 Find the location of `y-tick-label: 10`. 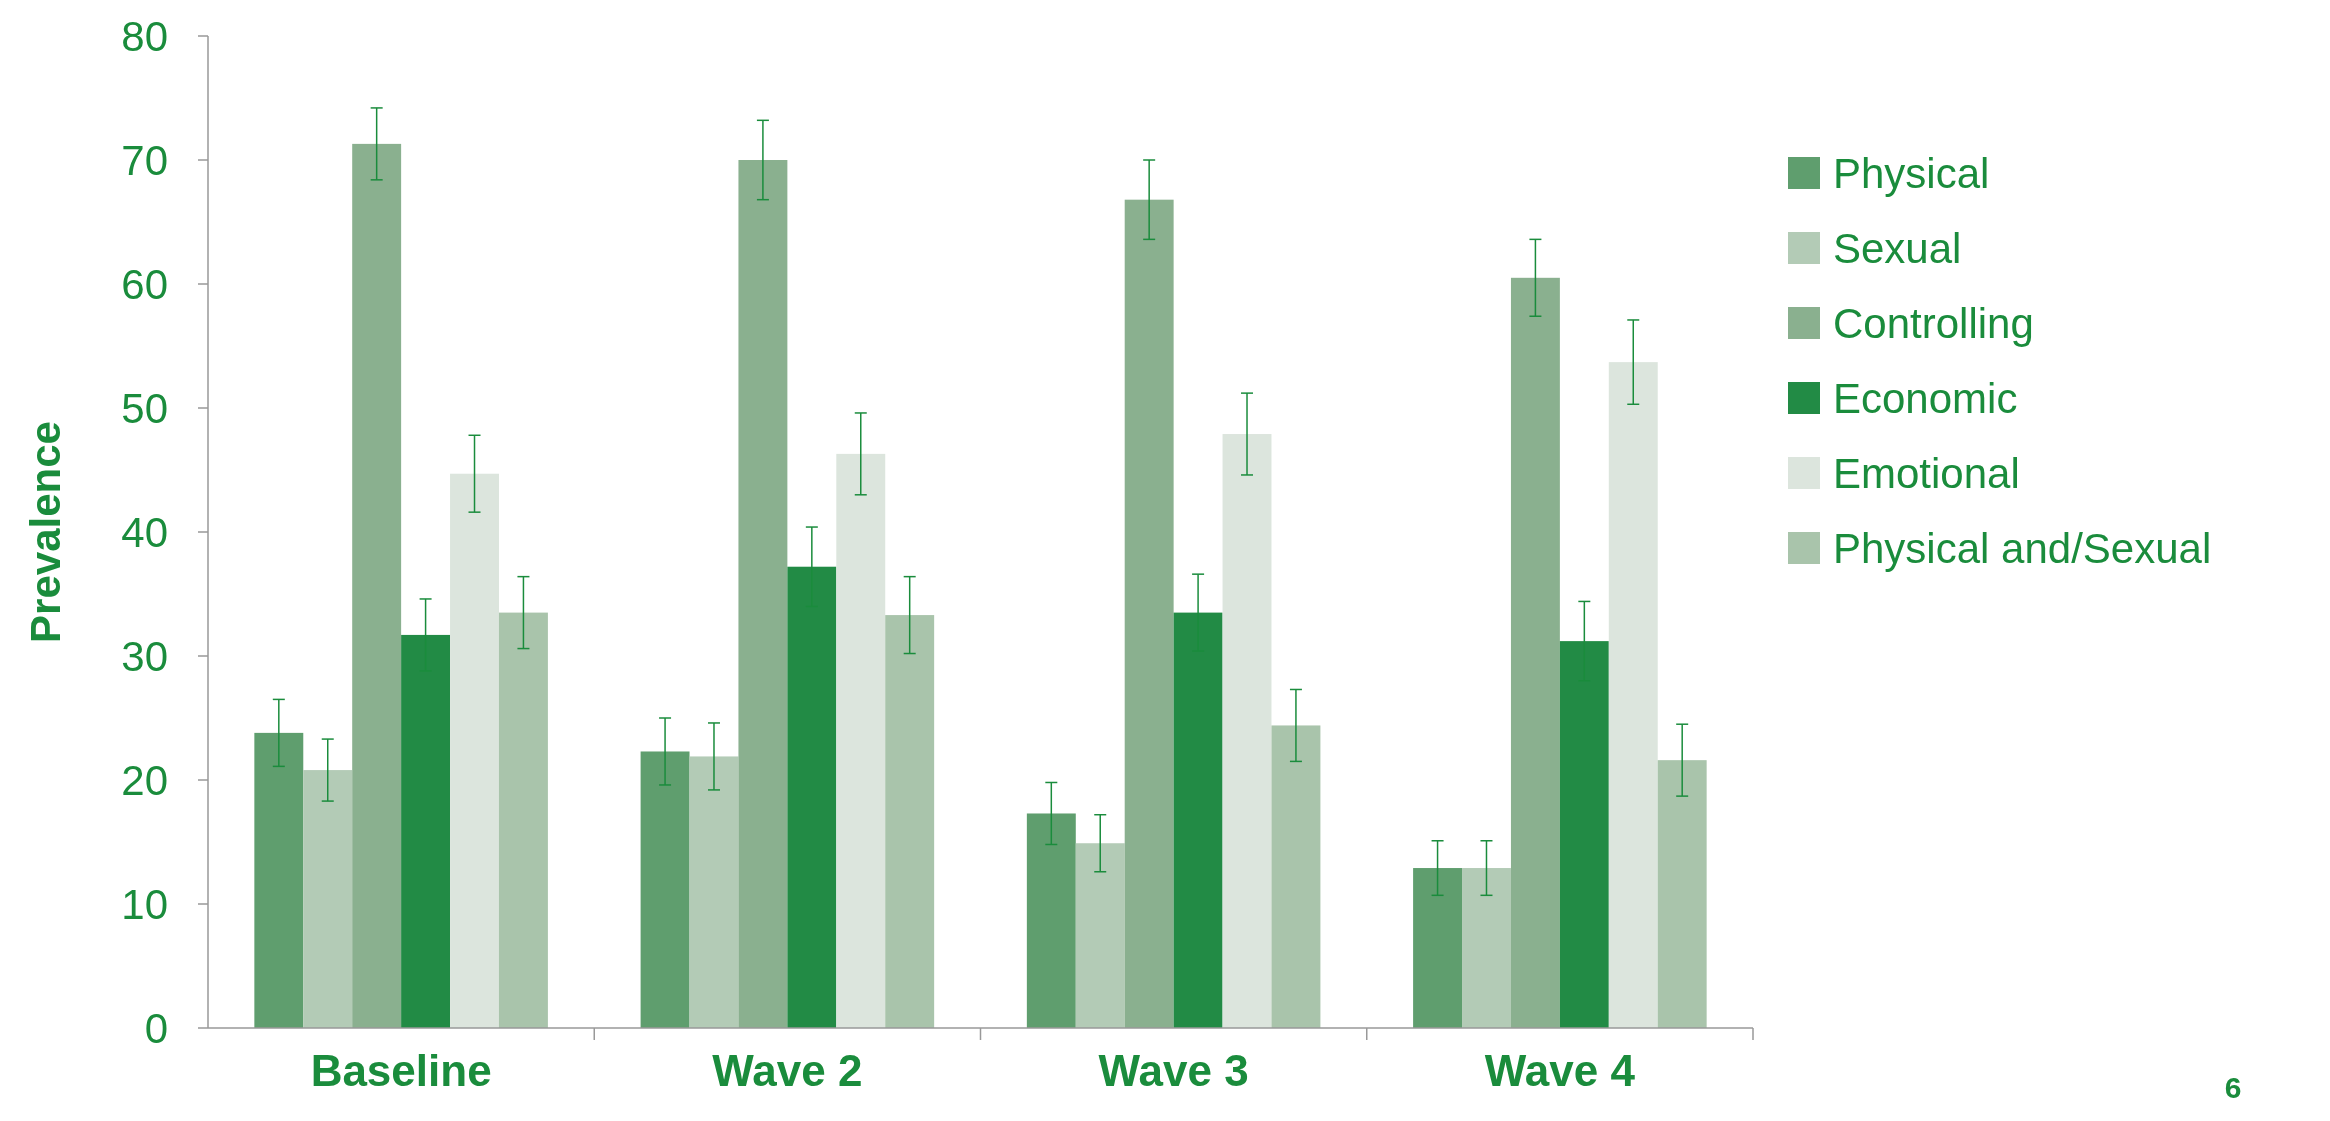

y-tick-label: 10 is located at coordinates (144, 904).